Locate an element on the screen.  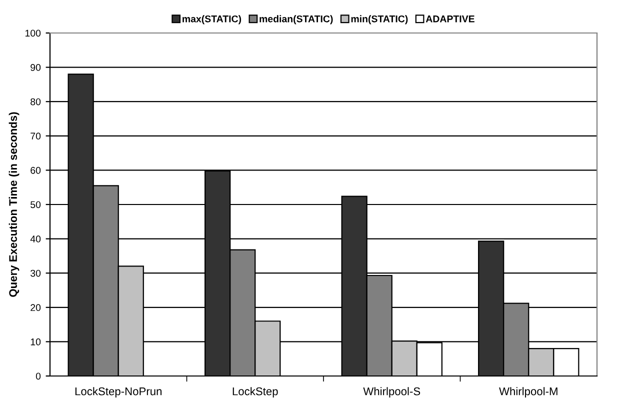
x-tick-label: Whirlpool-S is located at coordinates (391, 392).